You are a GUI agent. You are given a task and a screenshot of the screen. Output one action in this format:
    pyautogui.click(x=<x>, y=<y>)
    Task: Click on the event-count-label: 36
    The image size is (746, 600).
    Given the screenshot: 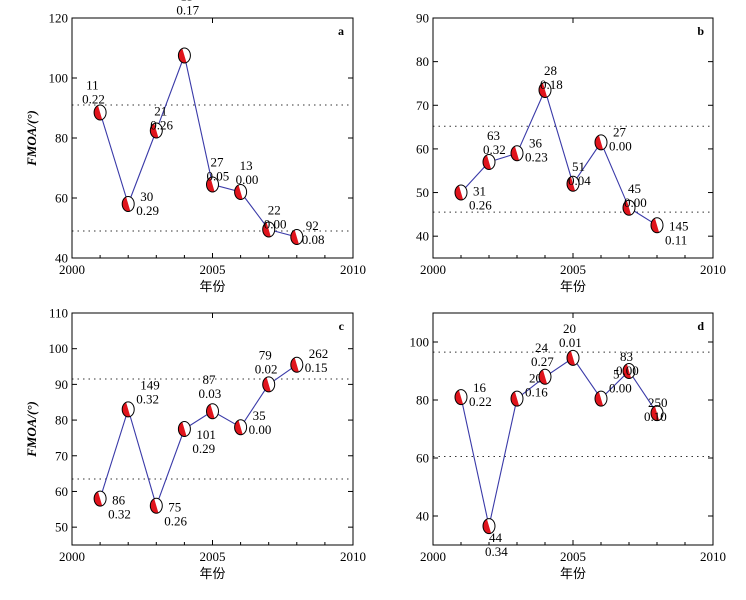 What is the action you would take?
    pyautogui.click(x=536, y=142)
    